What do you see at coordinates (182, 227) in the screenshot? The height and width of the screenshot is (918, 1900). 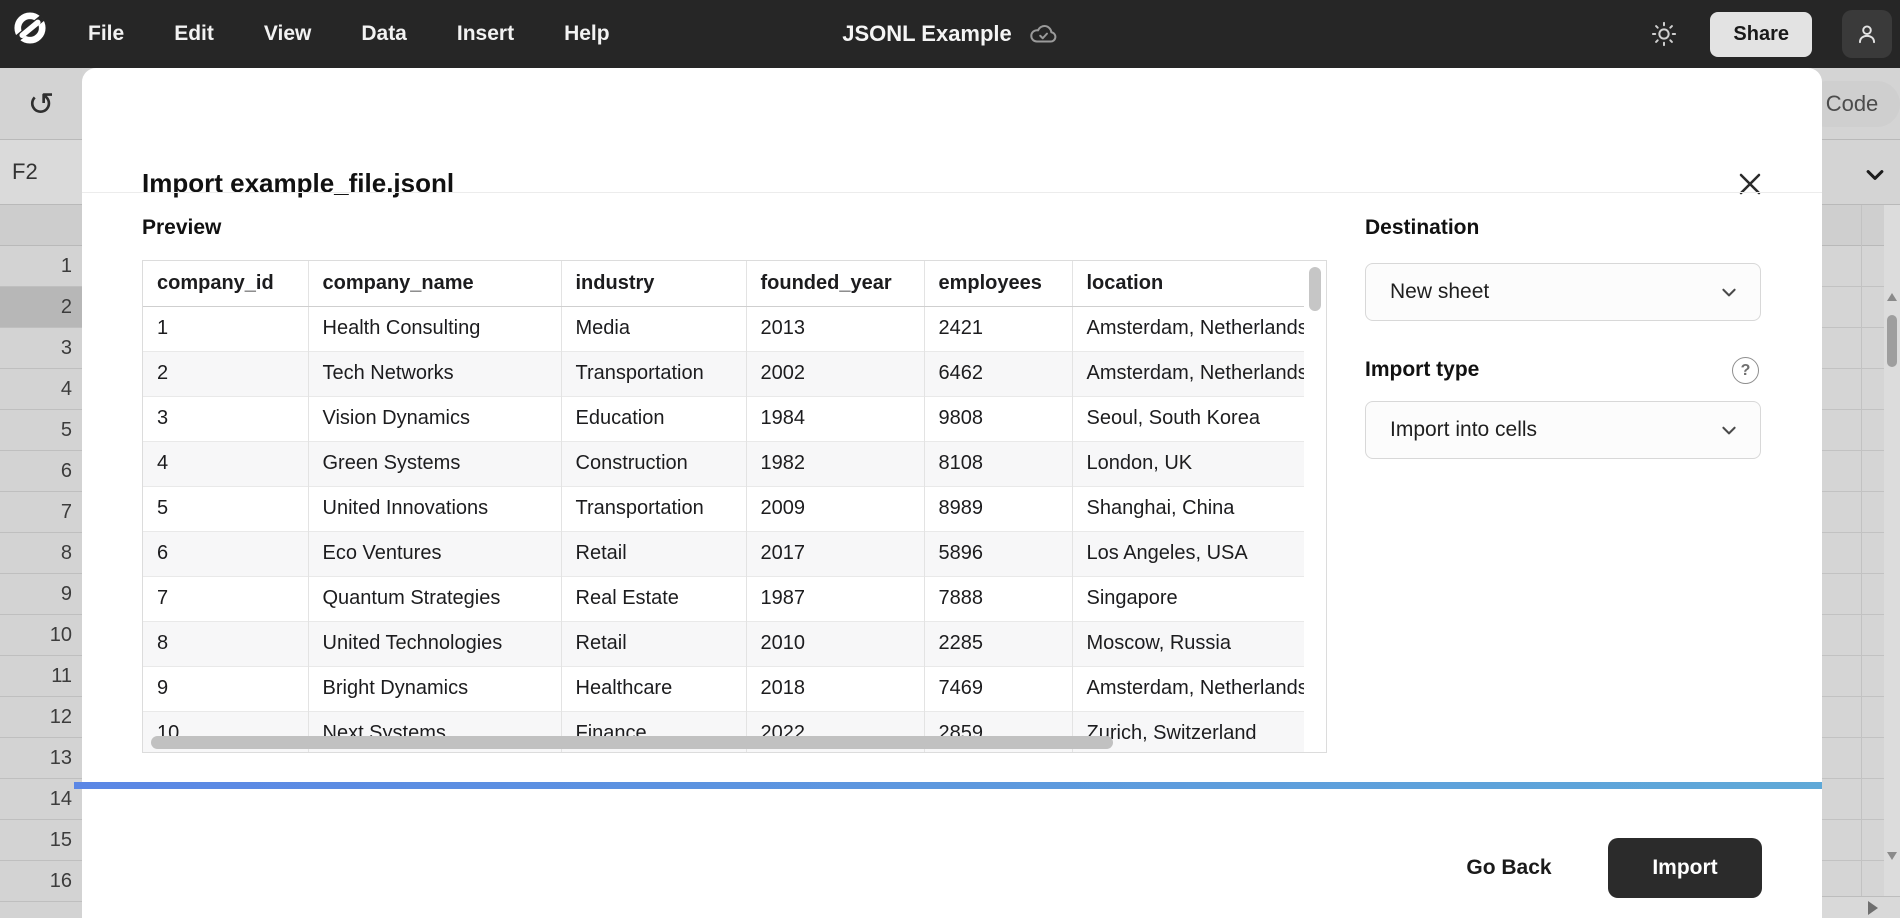 I see `preview-label: Preview` at bounding box center [182, 227].